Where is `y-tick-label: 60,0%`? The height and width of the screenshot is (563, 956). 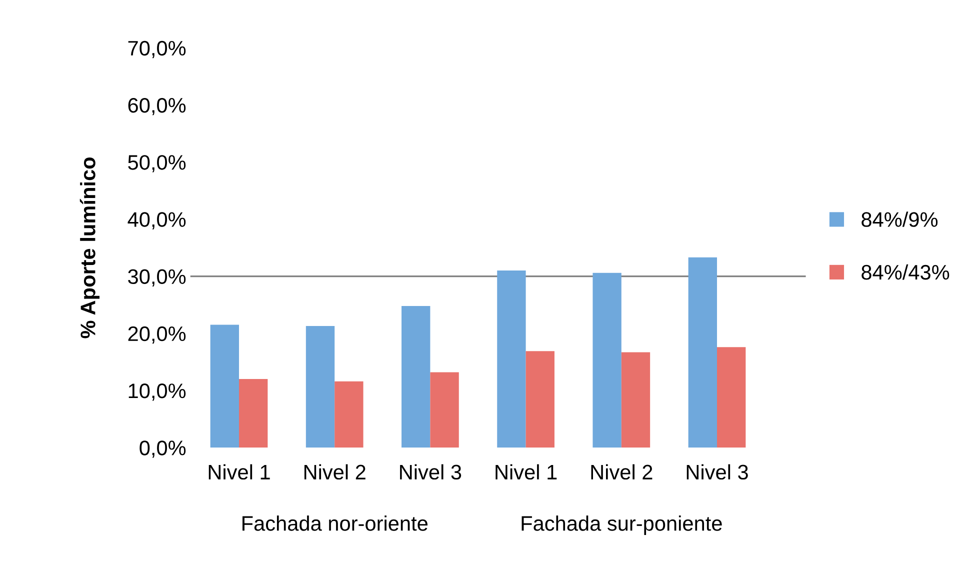 y-tick-label: 60,0% is located at coordinates (157, 107).